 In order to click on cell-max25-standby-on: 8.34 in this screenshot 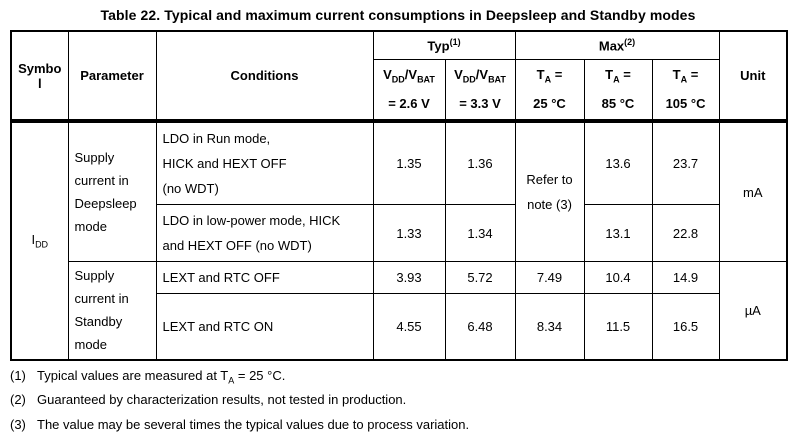, I will do `click(549, 327)`.